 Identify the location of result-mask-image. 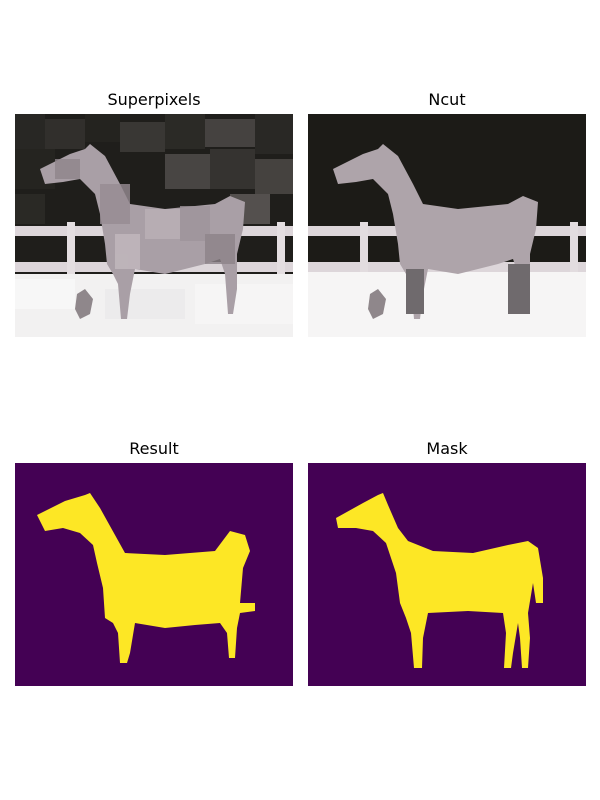
(154, 574).